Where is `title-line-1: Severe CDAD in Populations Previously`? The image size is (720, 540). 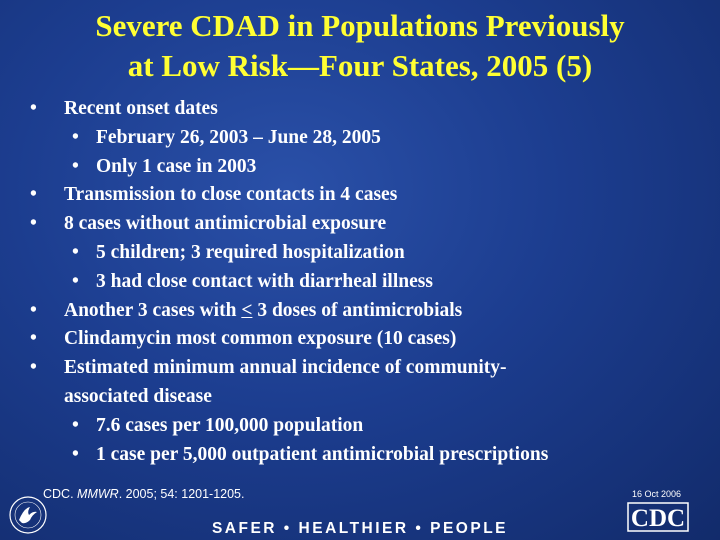 title-line-1: Severe CDAD in Populations Previously is located at coordinates (360, 25).